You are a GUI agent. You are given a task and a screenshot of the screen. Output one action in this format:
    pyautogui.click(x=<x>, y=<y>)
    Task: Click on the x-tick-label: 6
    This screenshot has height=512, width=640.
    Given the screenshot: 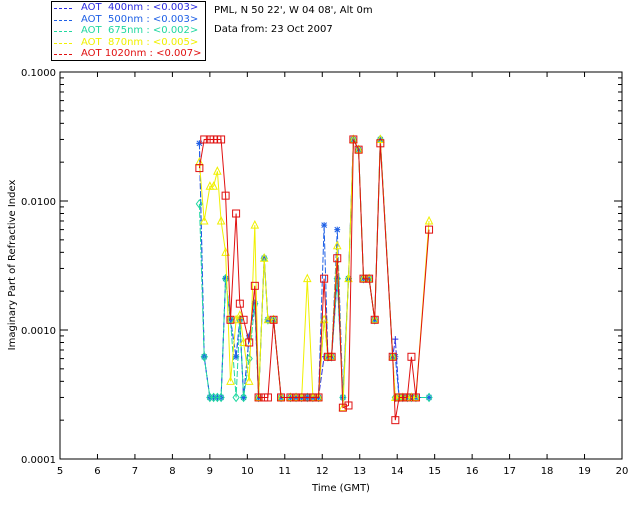 What is the action you would take?
    pyautogui.click(x=97, y=471)
    